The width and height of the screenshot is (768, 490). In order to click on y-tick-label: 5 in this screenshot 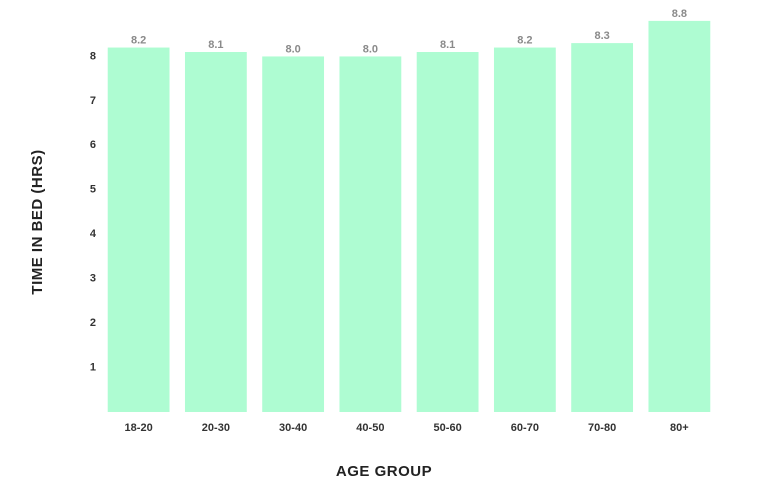, I will do `click(93, 190)`.